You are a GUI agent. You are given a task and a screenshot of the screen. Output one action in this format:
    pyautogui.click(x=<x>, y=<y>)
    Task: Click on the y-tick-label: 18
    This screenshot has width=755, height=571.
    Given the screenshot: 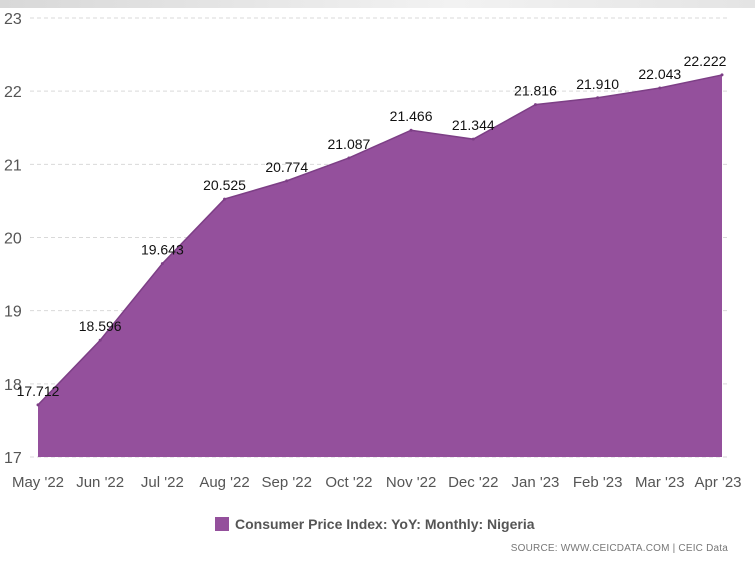 What is the action you would take?
    pyautogui.click(x=13, y=385)
    